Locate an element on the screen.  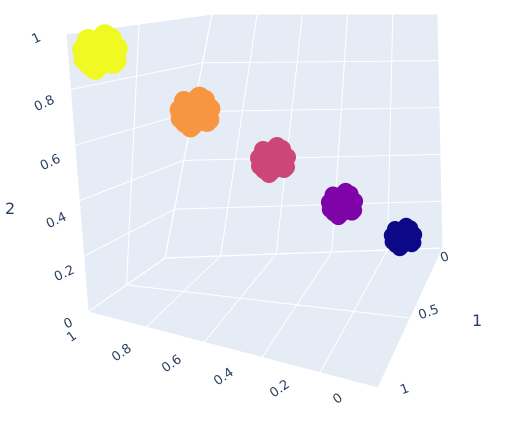
z-tick-label: 0.2 is located at coordinates (64, 274).